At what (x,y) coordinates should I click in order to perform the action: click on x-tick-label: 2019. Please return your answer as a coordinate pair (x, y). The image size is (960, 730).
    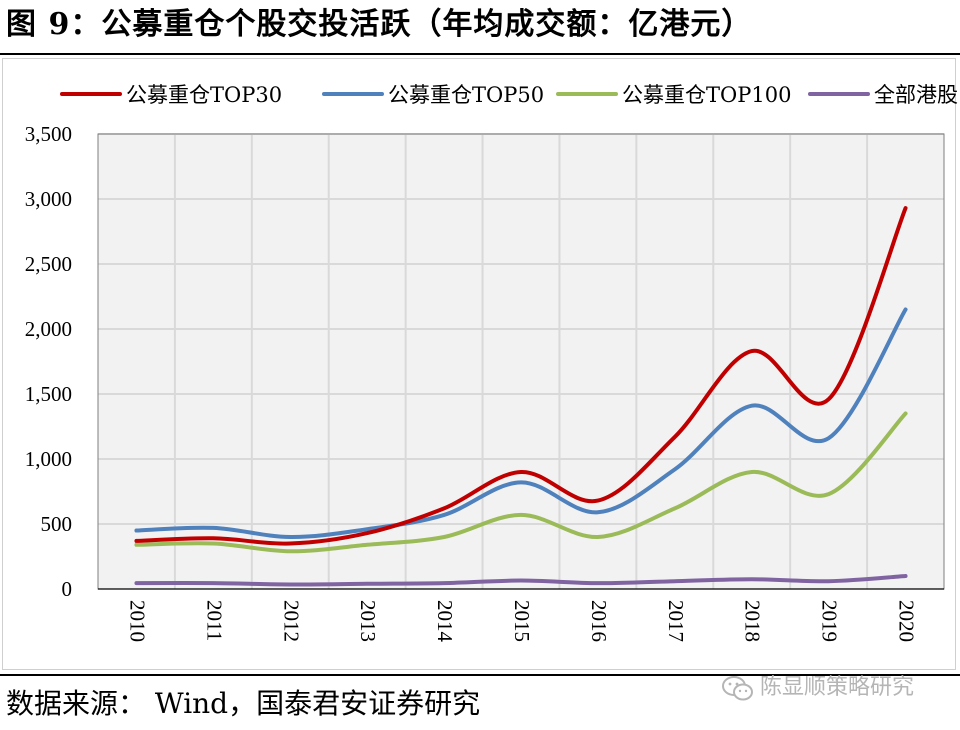
    Looking at the image, I should click on (830, 621).